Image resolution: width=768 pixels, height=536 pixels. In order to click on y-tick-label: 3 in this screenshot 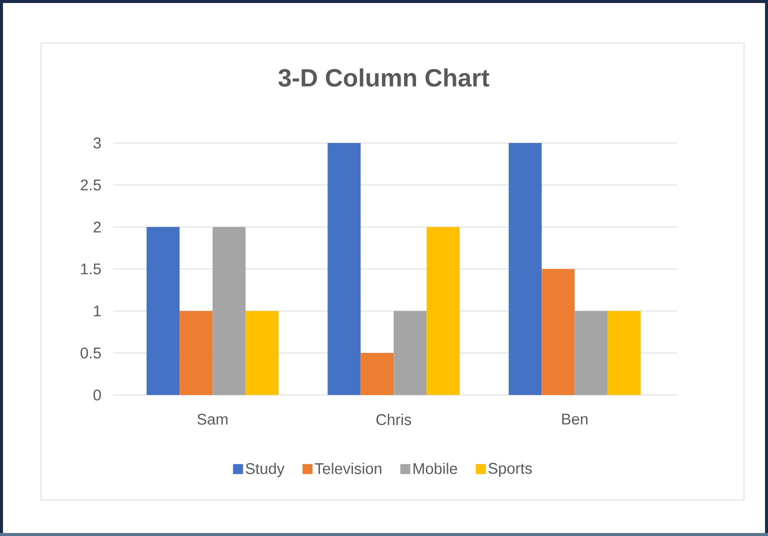, I will do `click(97, 143)`.